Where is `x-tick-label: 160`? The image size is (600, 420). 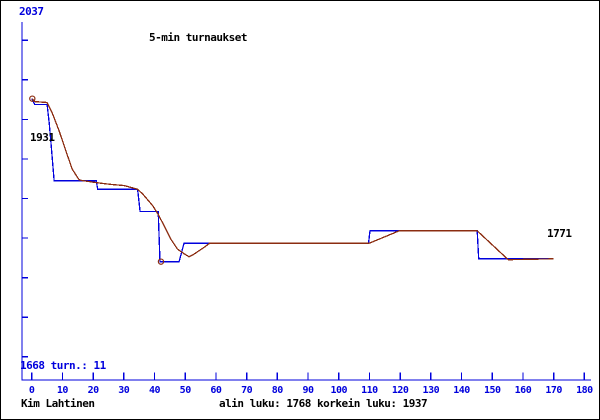
x-tick-label: 160 is located at coordinates (523, 390).